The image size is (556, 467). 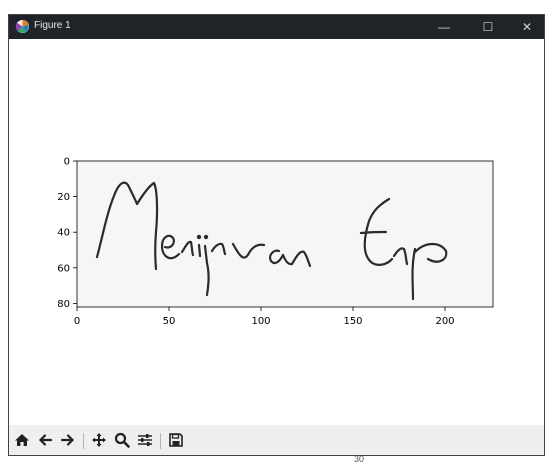 I want to click on page-number: 30, so click(x=359, y=459).